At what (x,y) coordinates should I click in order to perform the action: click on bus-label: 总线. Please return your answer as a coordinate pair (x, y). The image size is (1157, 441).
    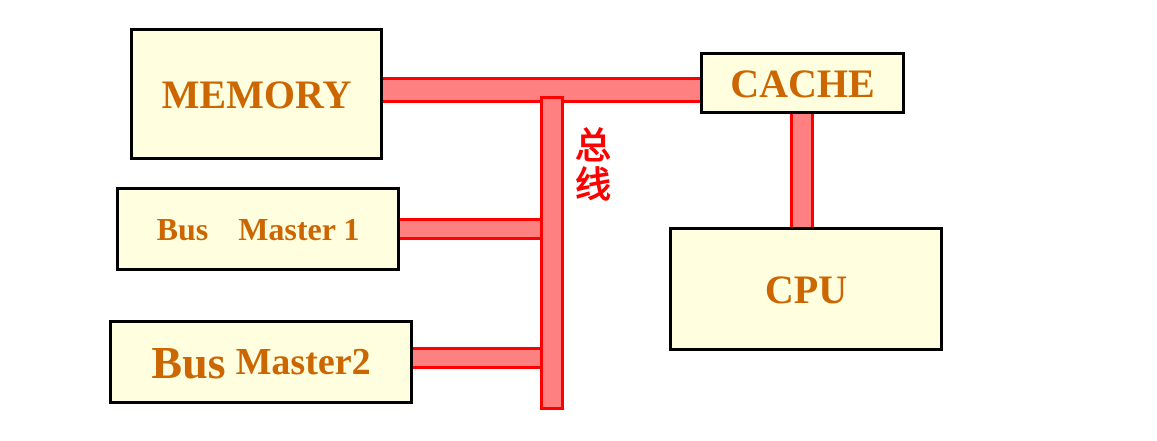
    Looking at the image, I should click on (592, 166).